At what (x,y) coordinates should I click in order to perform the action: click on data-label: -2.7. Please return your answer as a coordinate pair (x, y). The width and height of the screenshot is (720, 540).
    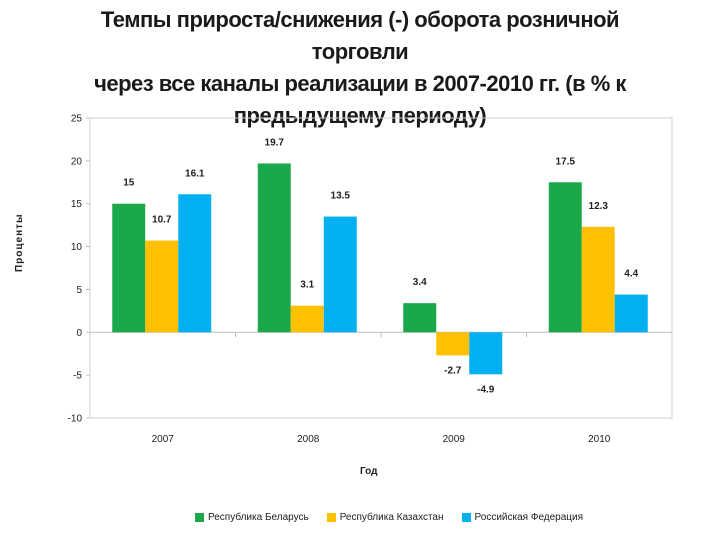
    Looking at the image, I should click on (453, 370).